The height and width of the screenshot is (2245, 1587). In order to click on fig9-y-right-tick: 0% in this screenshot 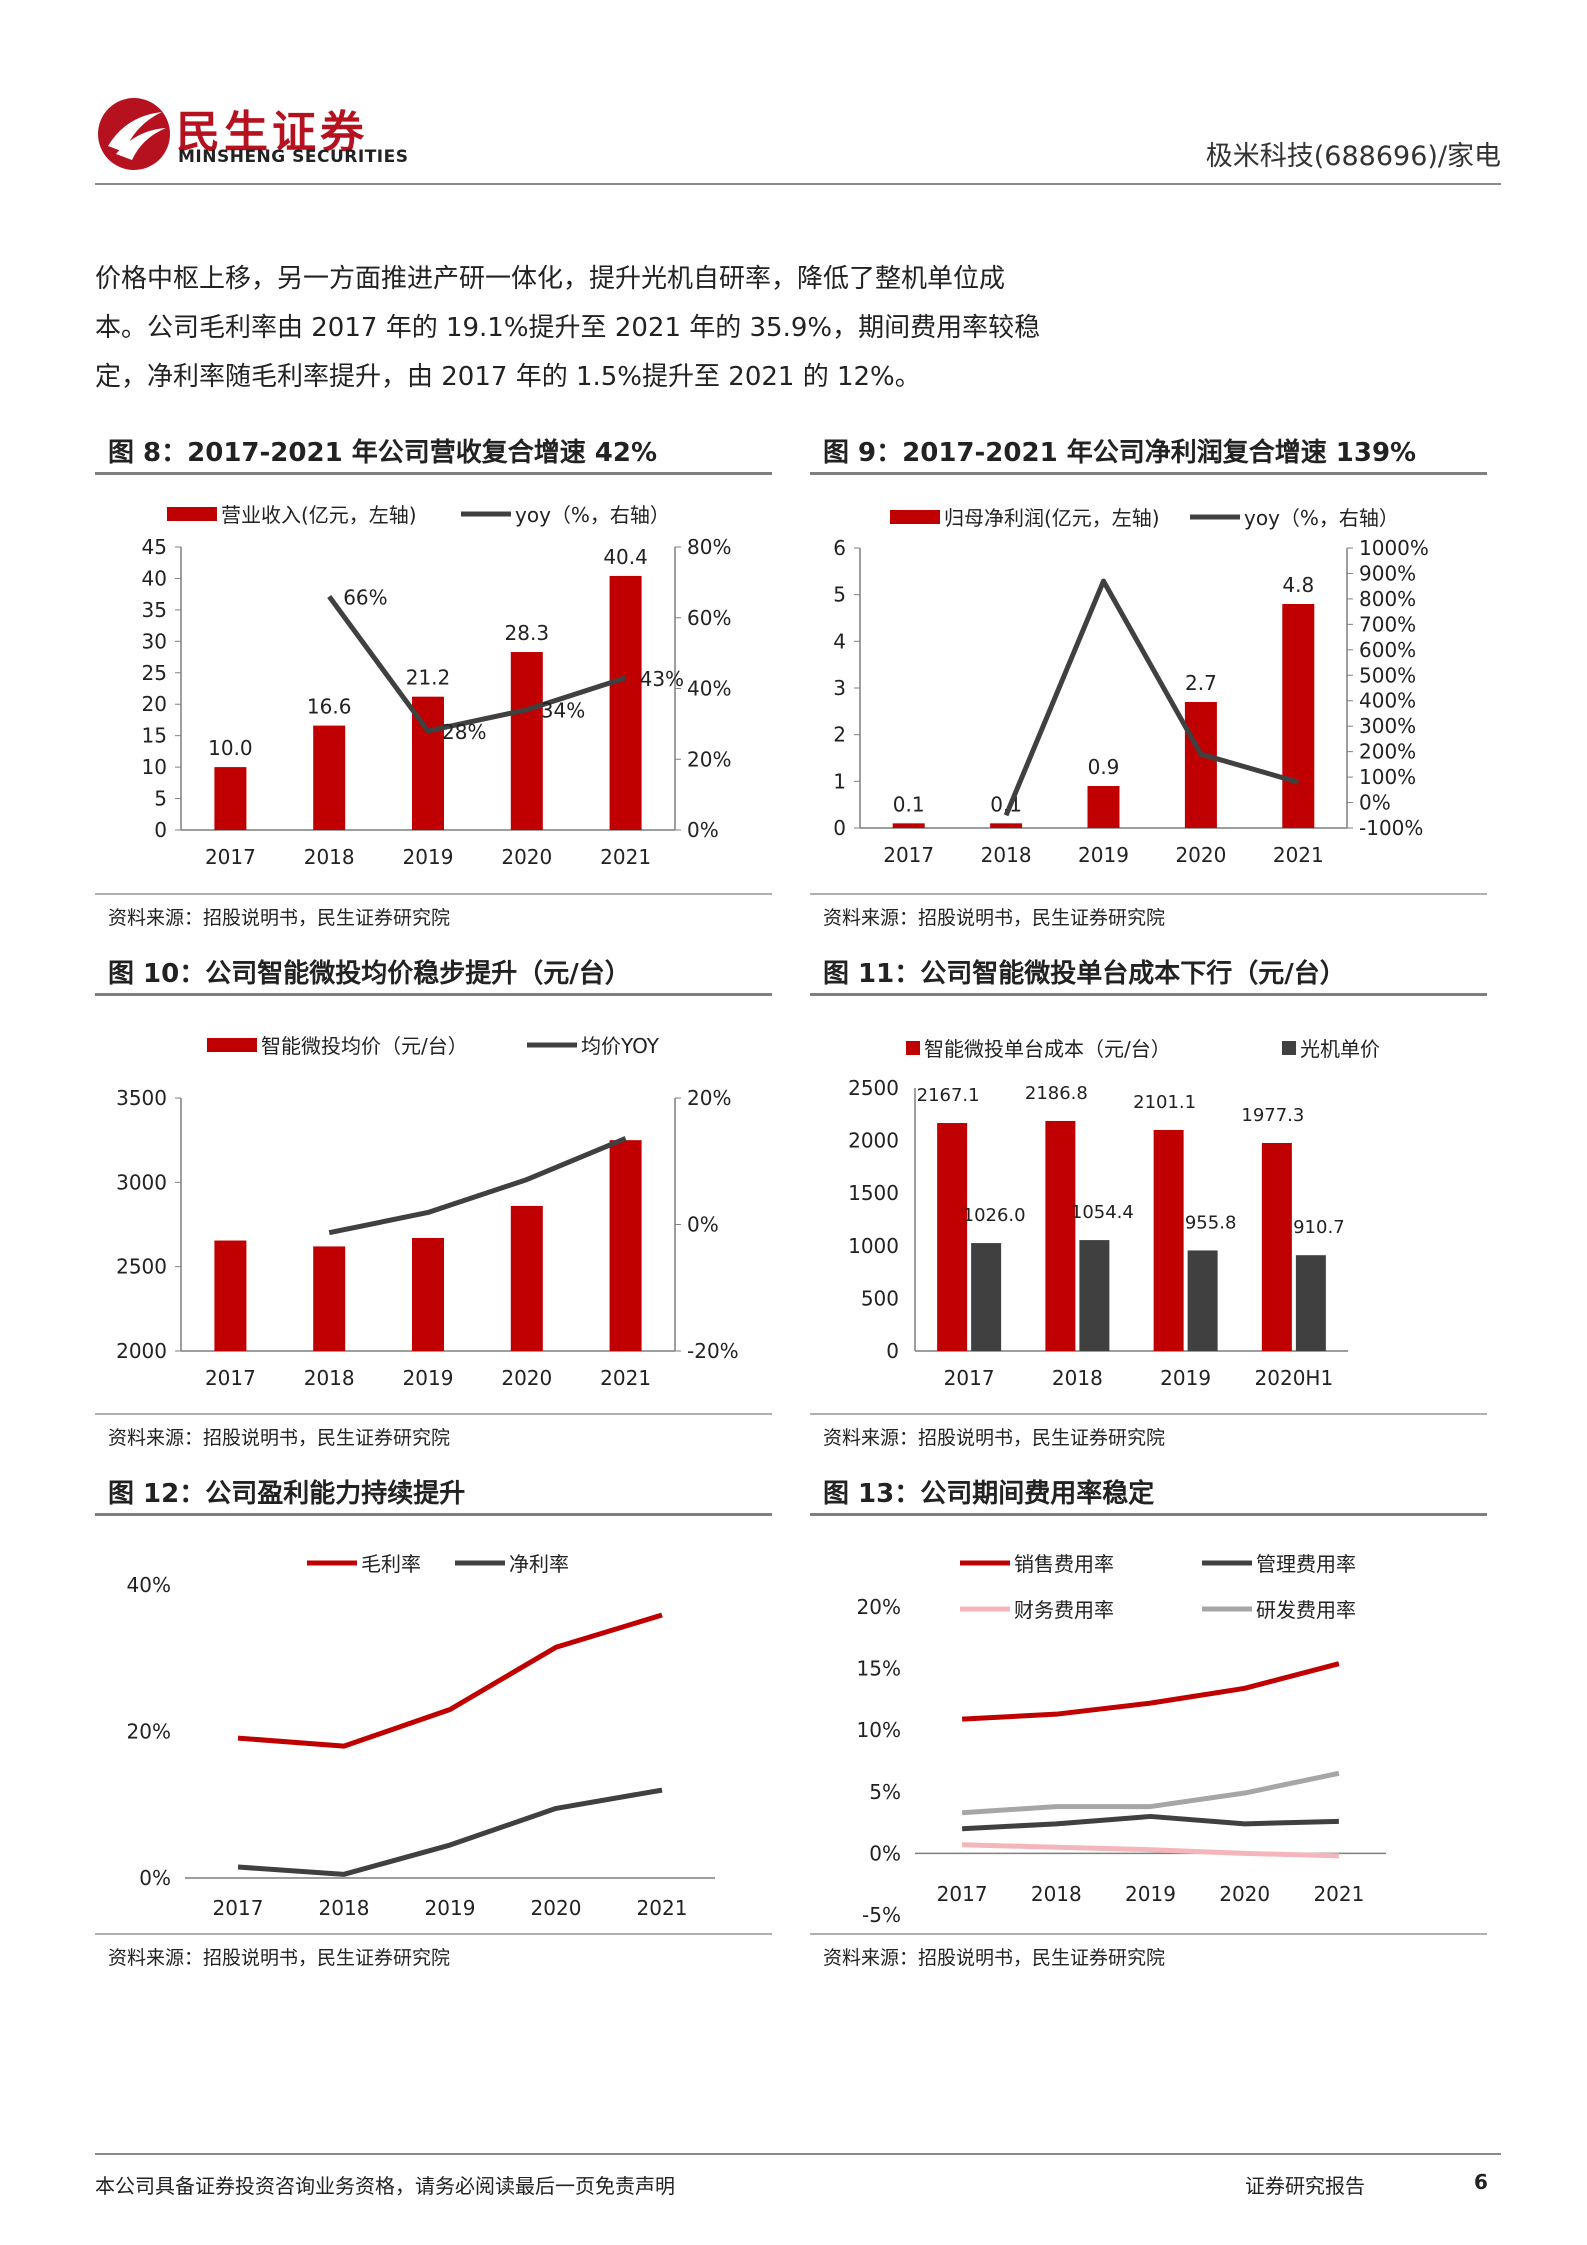, I will do `click(1375, 803)`.